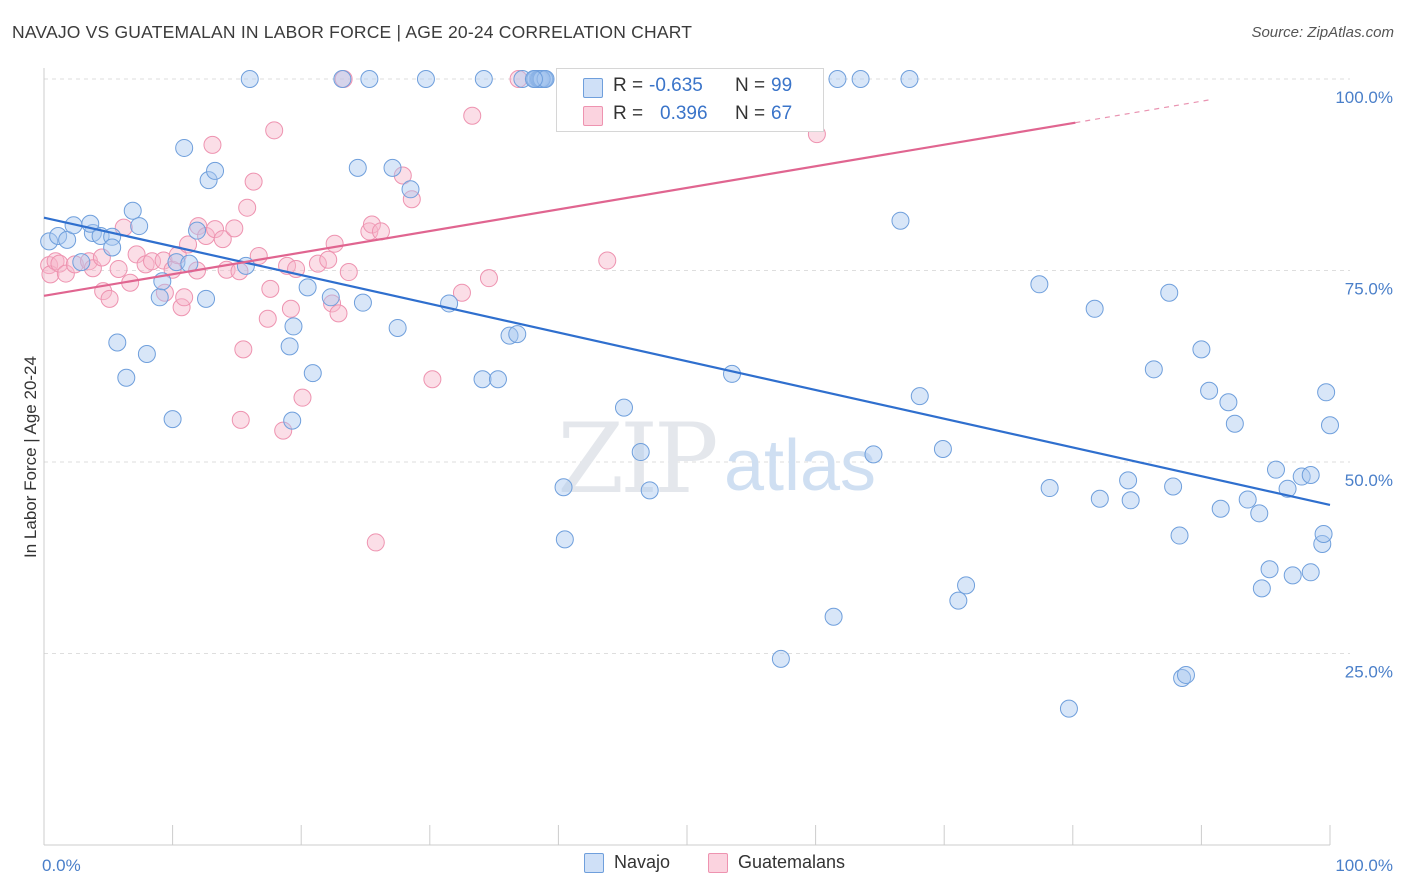  I want to click on legend-r-value: 0.396, so click(684, 113).